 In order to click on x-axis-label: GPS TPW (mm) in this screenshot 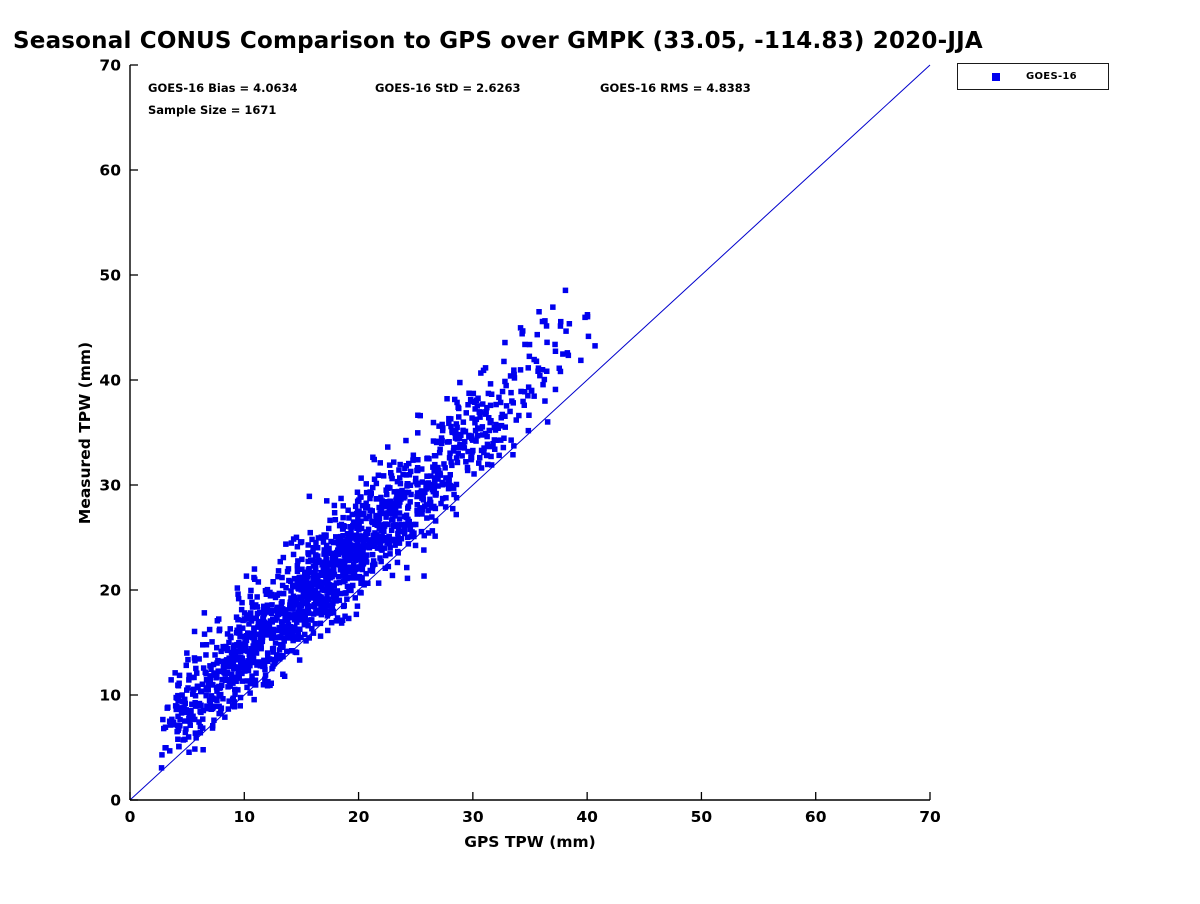, I will do `click(530, 842)`.